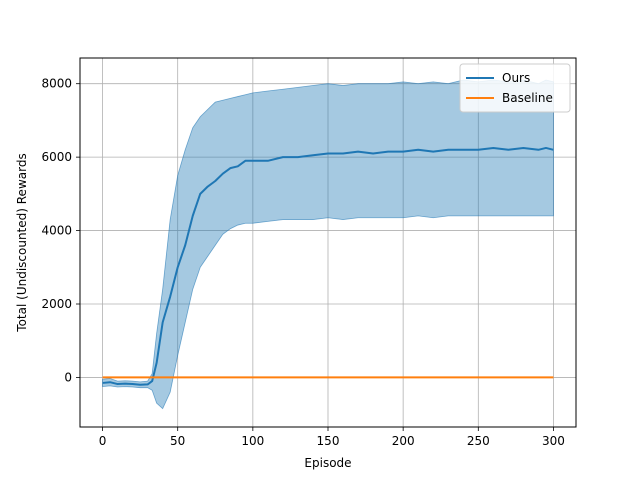 The height and width of the screenshot is (480, 640). I want to click on x-tick-label: 0, so click(103, 441).